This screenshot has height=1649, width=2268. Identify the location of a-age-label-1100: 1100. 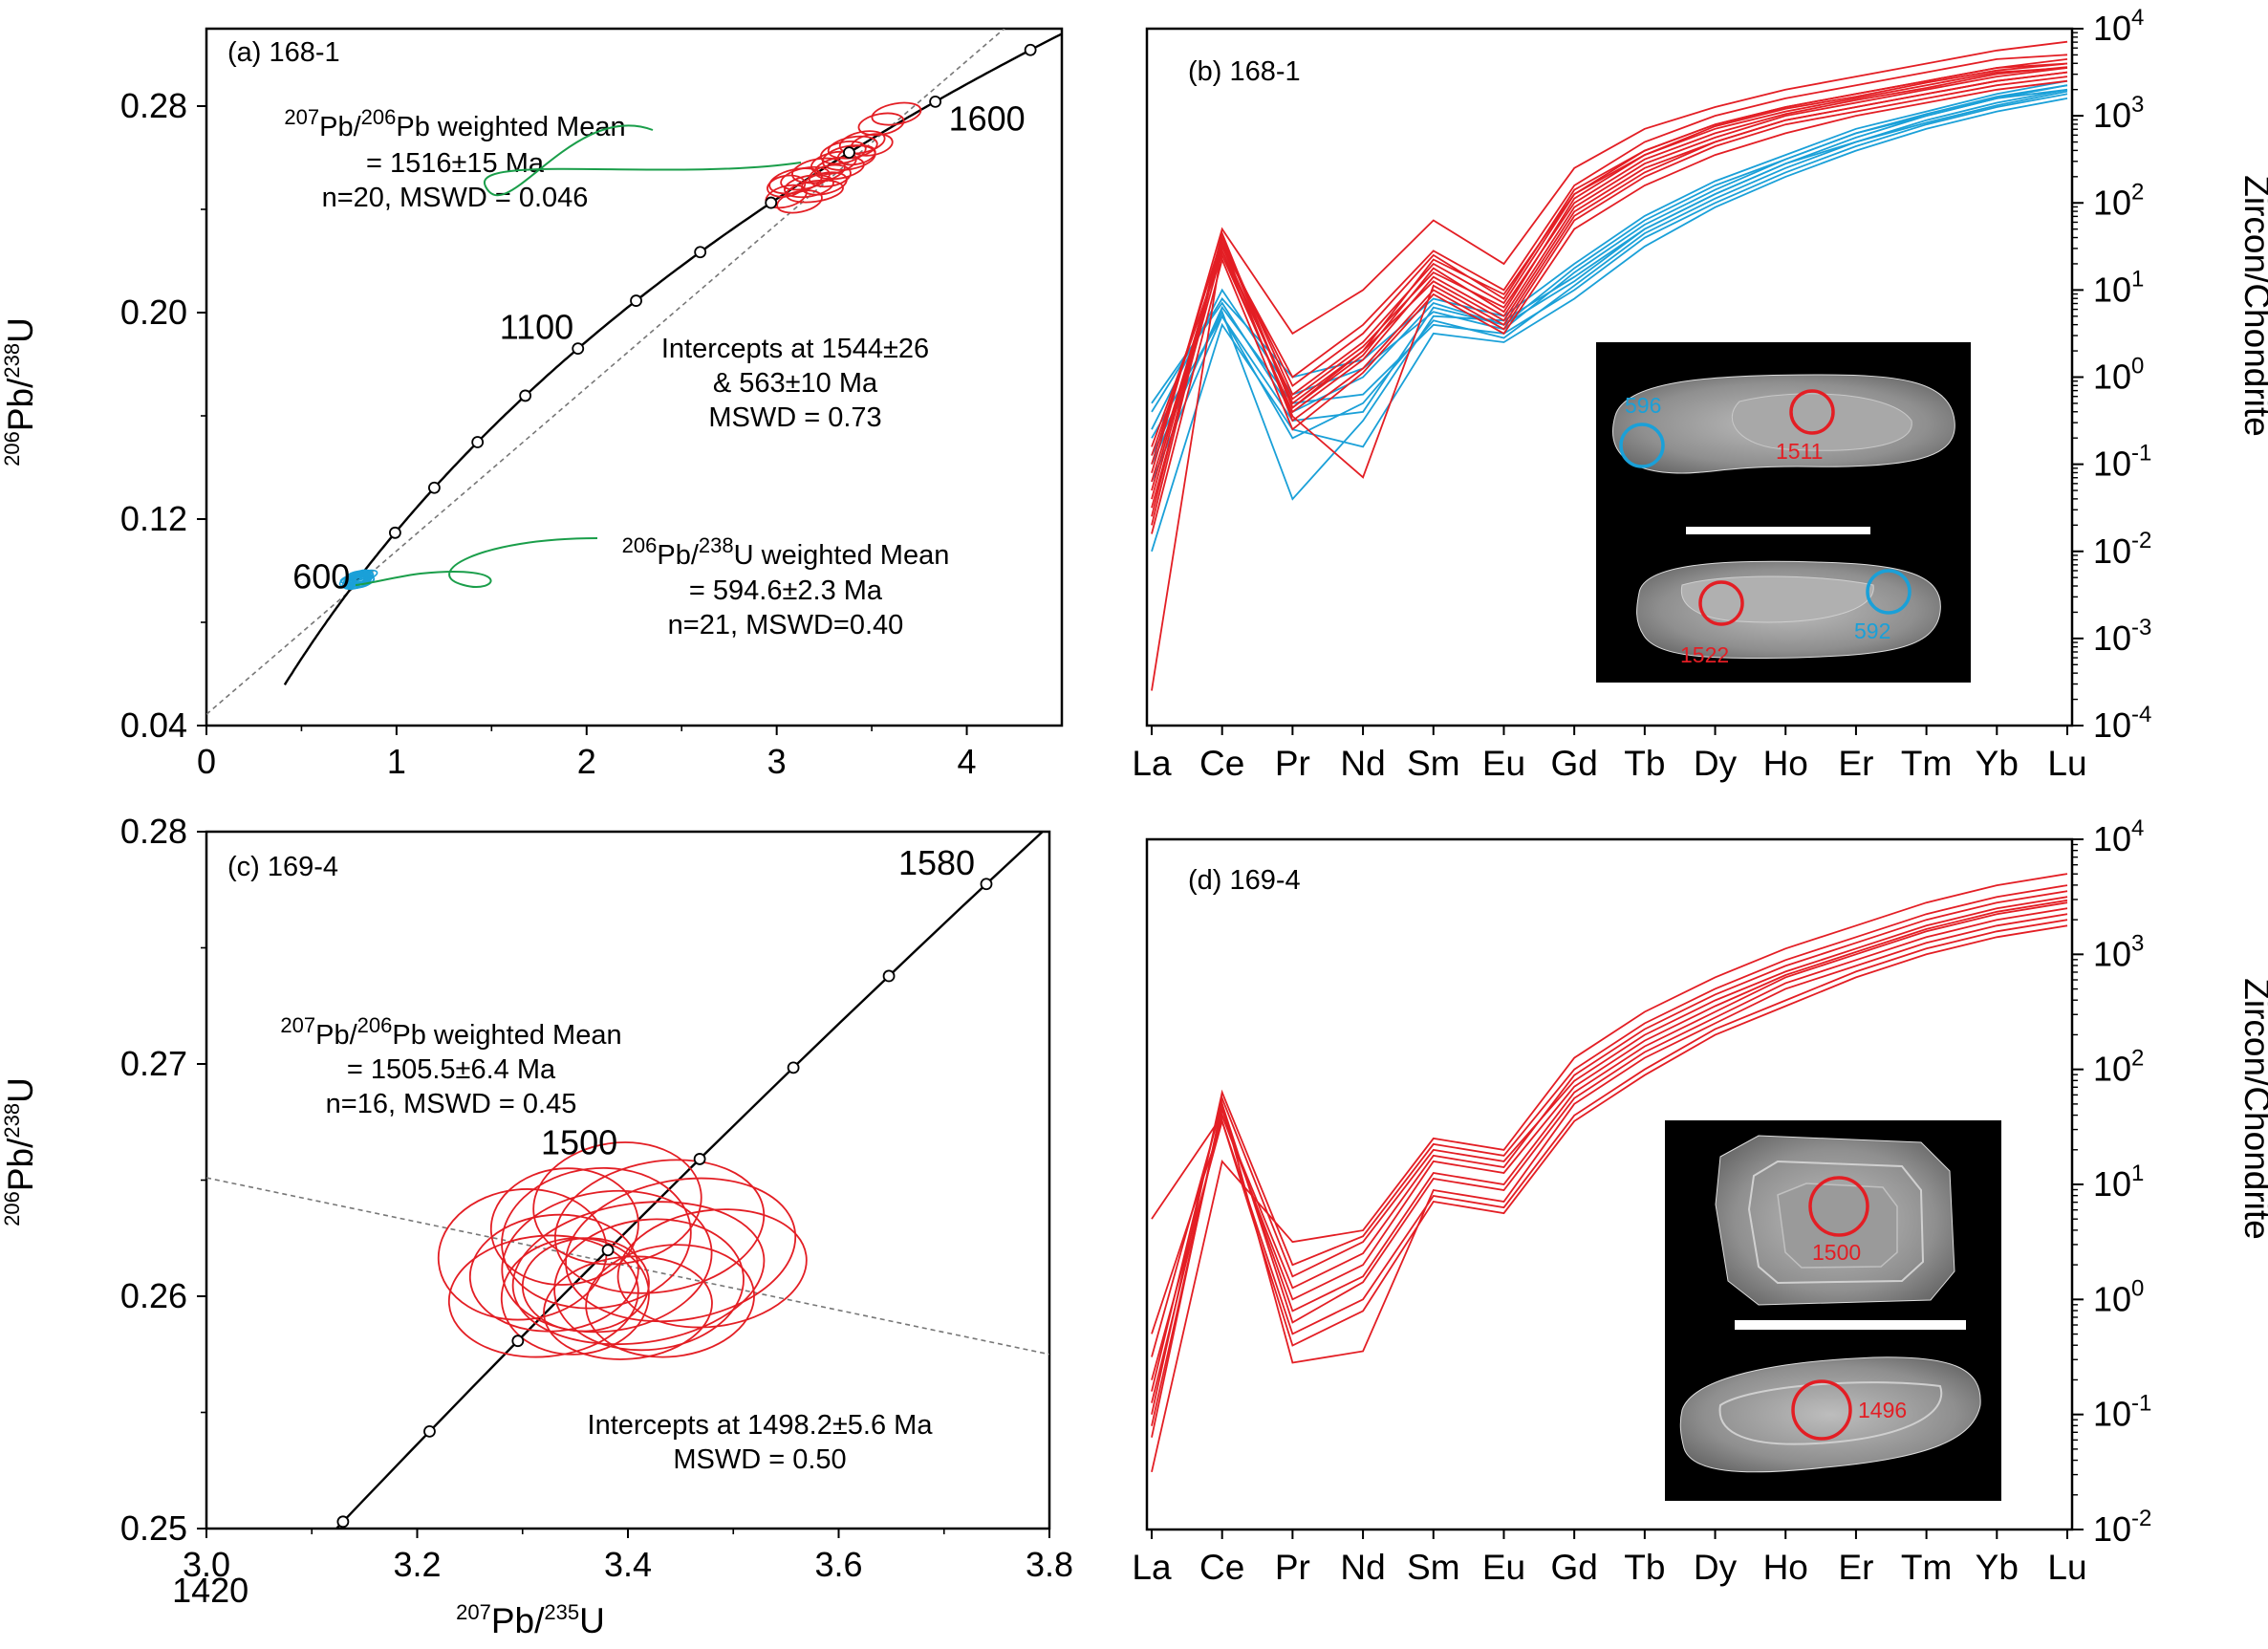
(536, 328).